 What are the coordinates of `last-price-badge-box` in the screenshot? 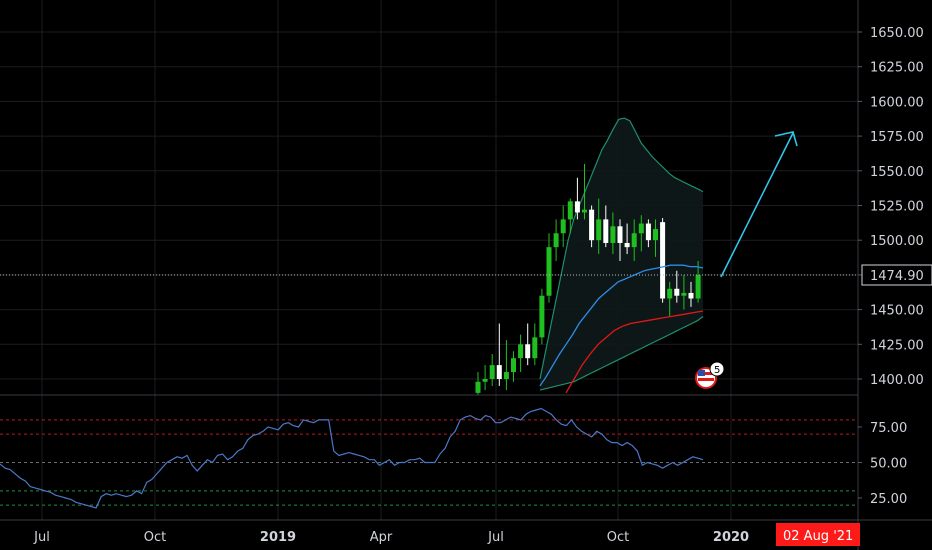 It's located at (896, 275).